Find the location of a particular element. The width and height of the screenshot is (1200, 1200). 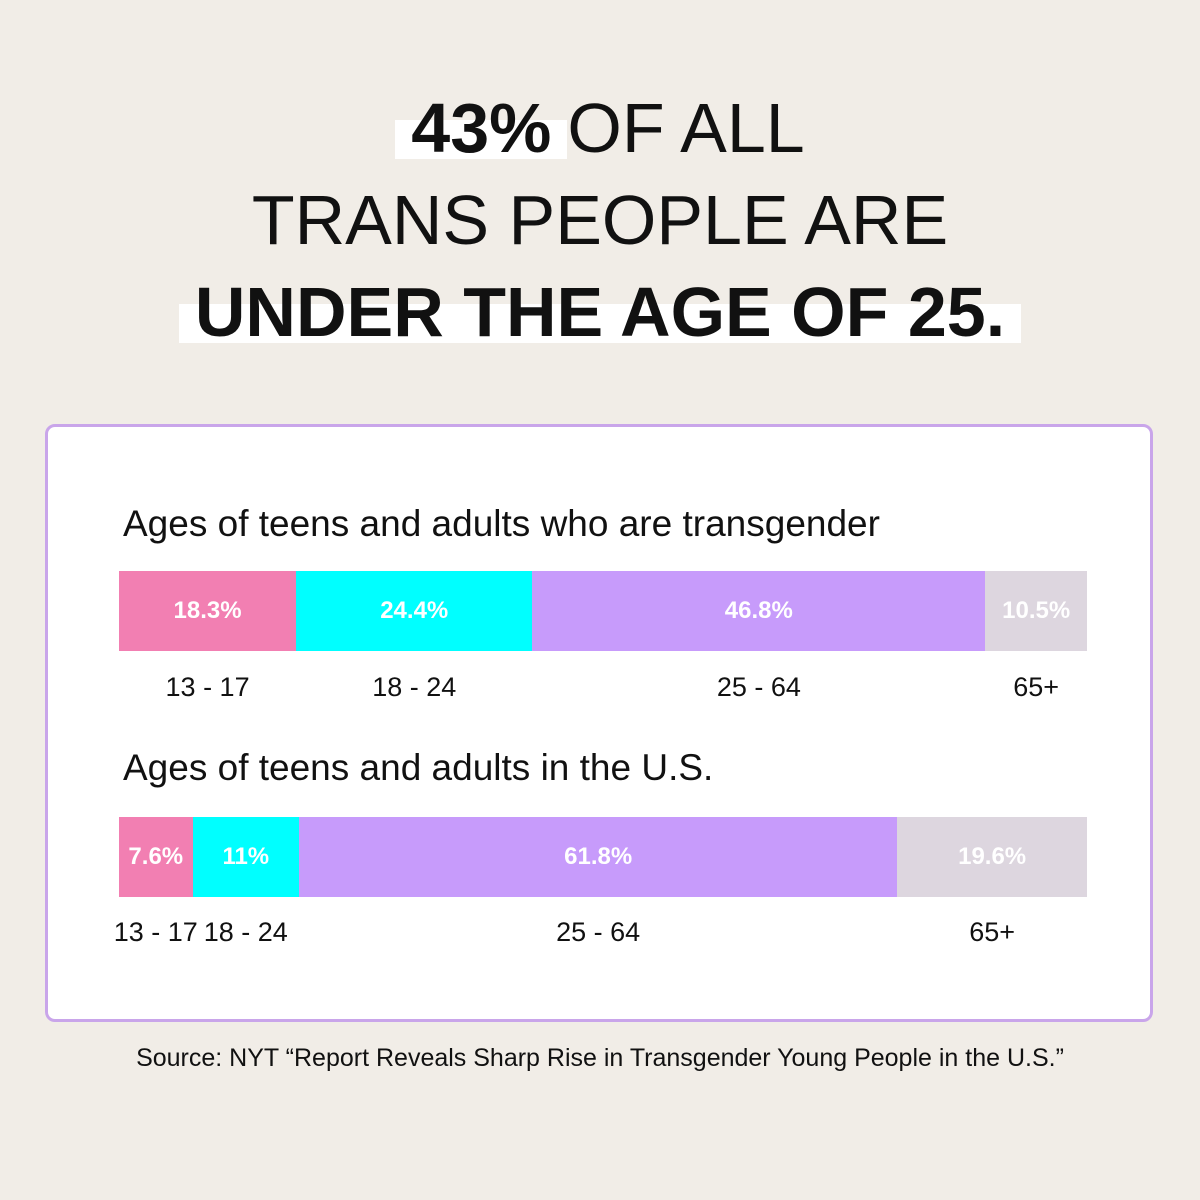

category-labels-transgender: 13 - 17 18 - 24 25 - 64 65+ is located at coordinates (603, 692).